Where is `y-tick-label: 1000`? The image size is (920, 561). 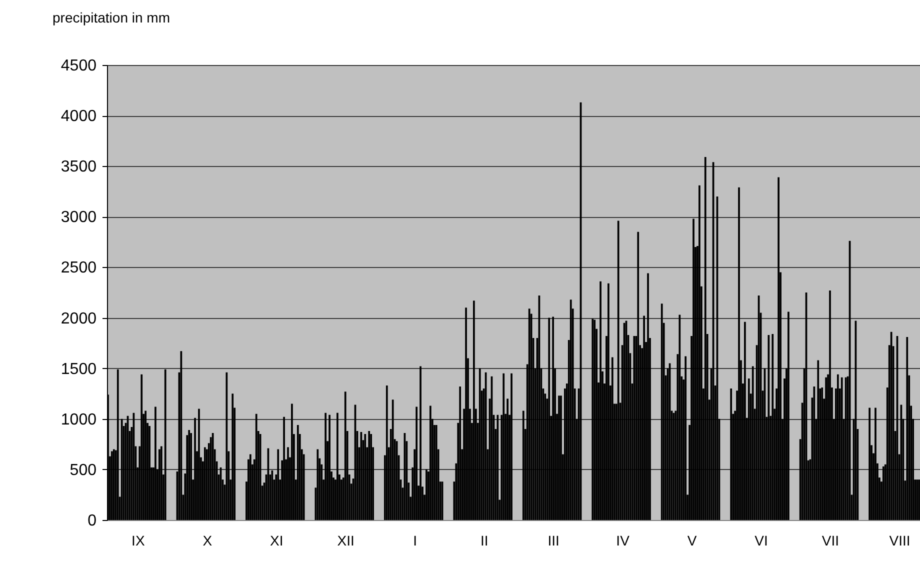
y-tick-label: 1000 is located at coordinates (78, 419).